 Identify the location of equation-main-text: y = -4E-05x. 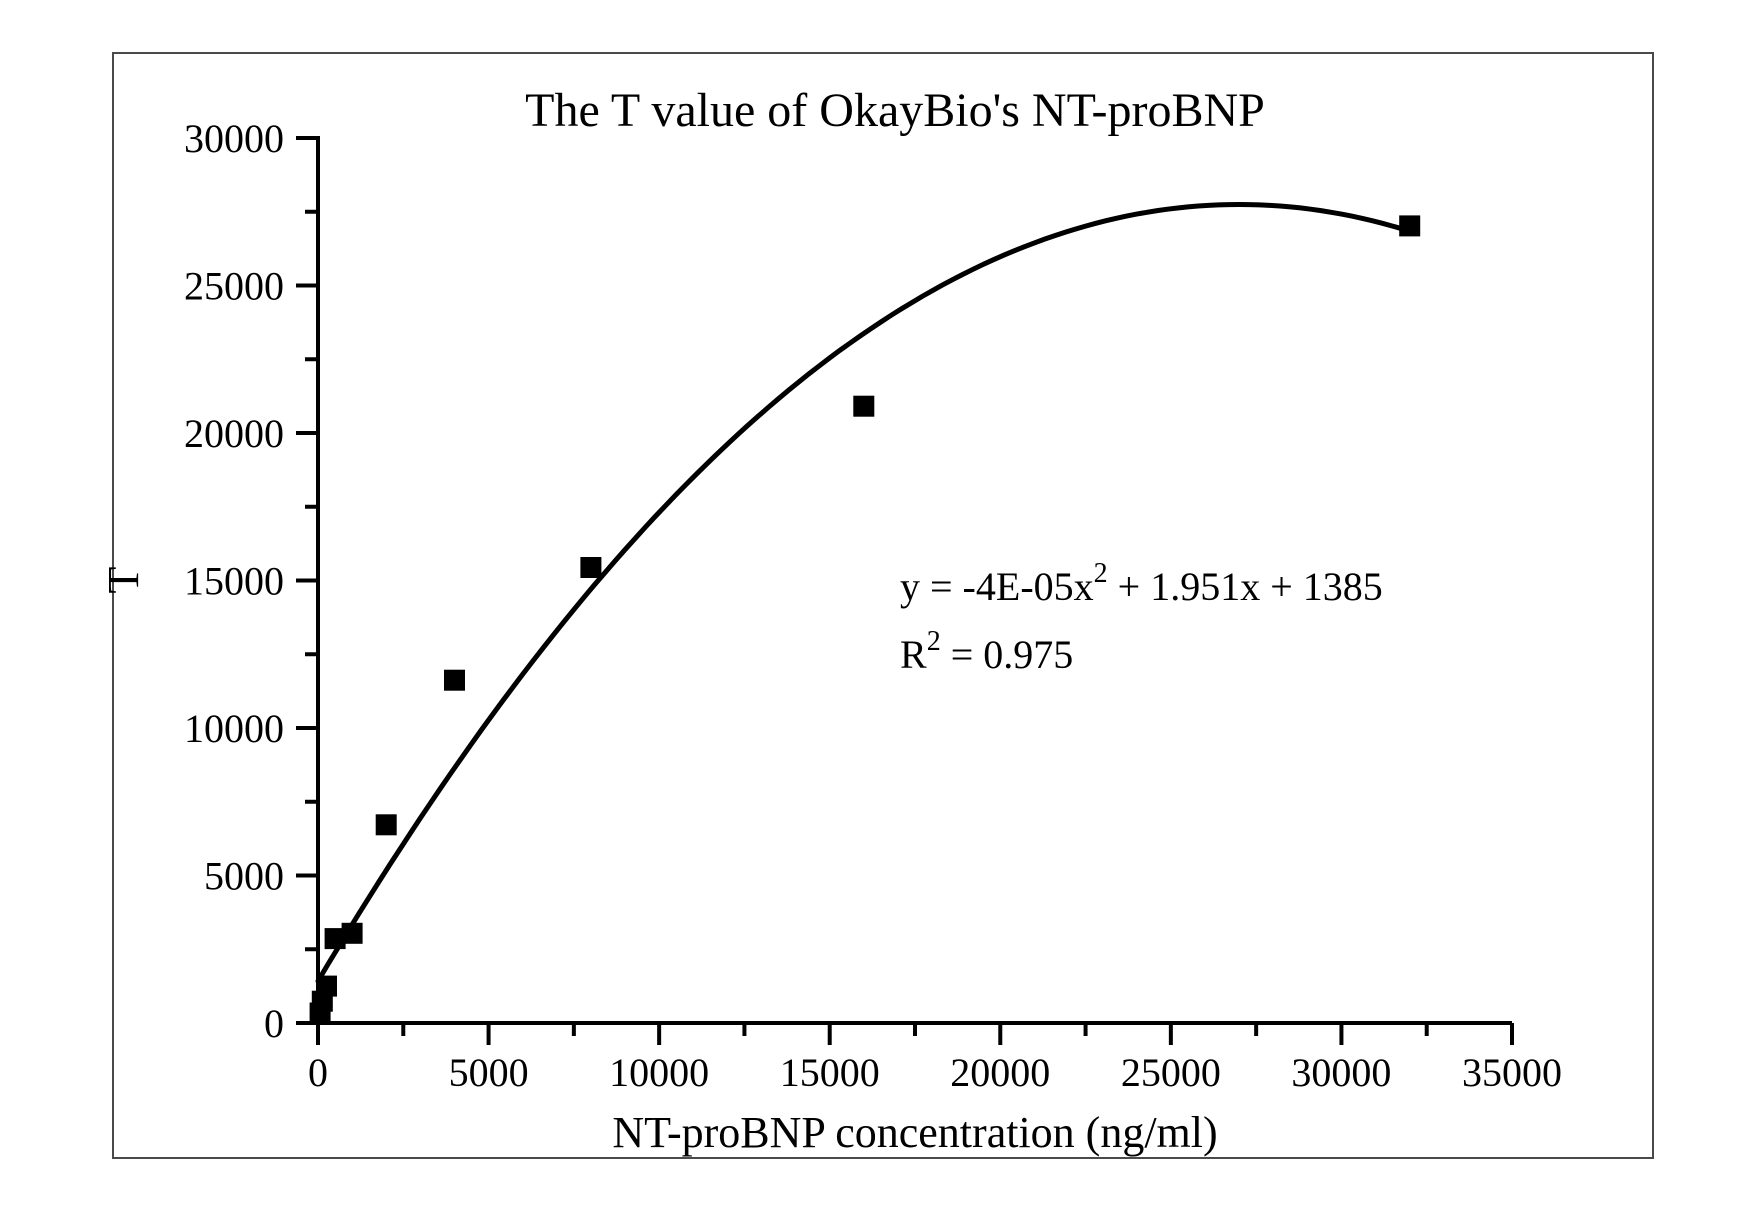
(997, 586).